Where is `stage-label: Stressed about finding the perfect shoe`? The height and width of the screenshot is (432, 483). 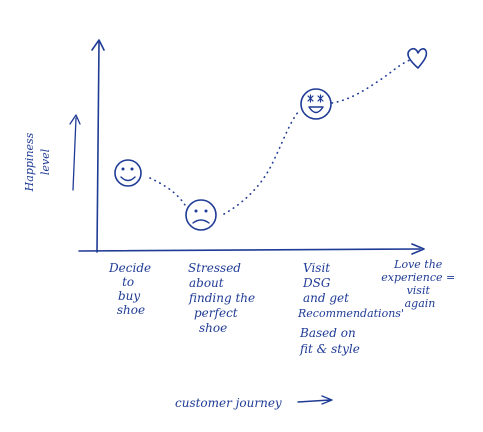
stage-label: Stressed about finding the perfect shoe is located at coordinates (223, 298).